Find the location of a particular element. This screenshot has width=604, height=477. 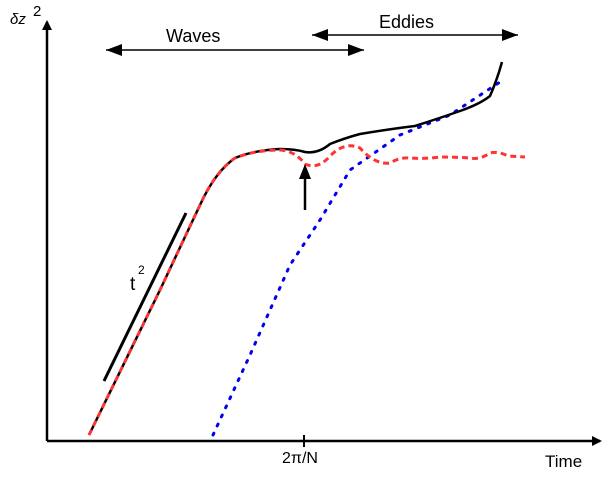

transition-arrow-head is located at coordinates (305, 171).